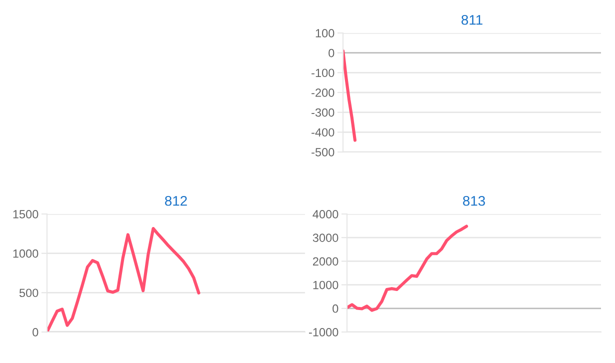 The height and width of the screenshot is (363, 615). Describe the element at coordinates (25, 214) in the screenshot. I see `y-tick-label: 1500` at that location.